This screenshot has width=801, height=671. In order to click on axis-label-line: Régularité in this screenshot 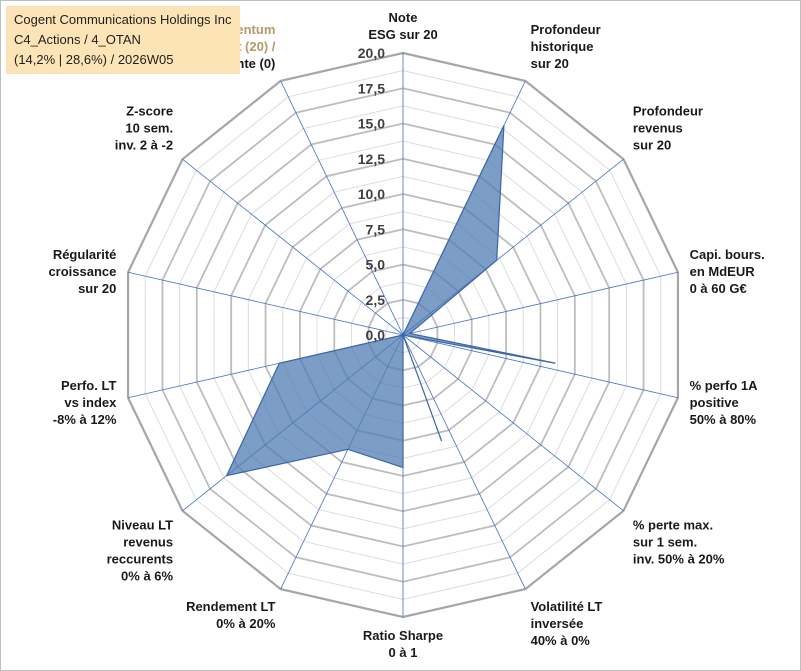, I will do `click(85, 254)`.